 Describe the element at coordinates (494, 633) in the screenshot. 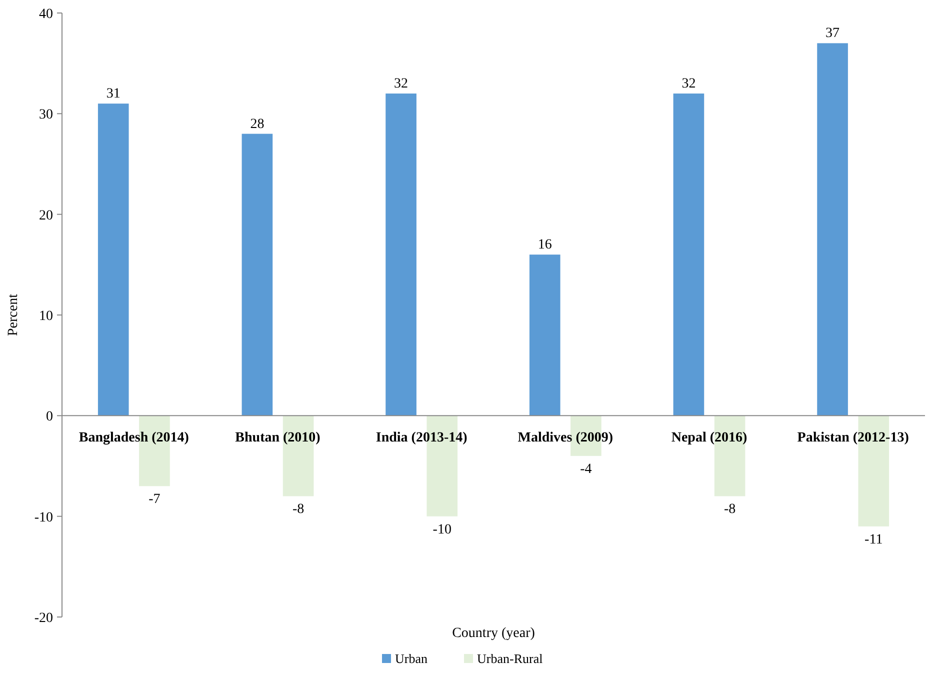

I see `x-axis-title: Country (year)` at that location.